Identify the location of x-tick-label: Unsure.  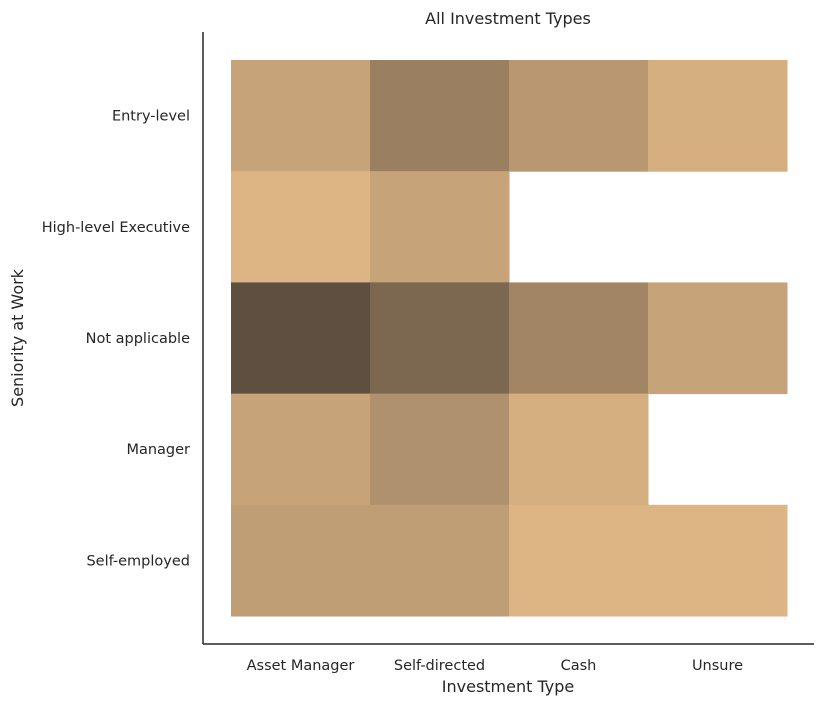
(717, 666).